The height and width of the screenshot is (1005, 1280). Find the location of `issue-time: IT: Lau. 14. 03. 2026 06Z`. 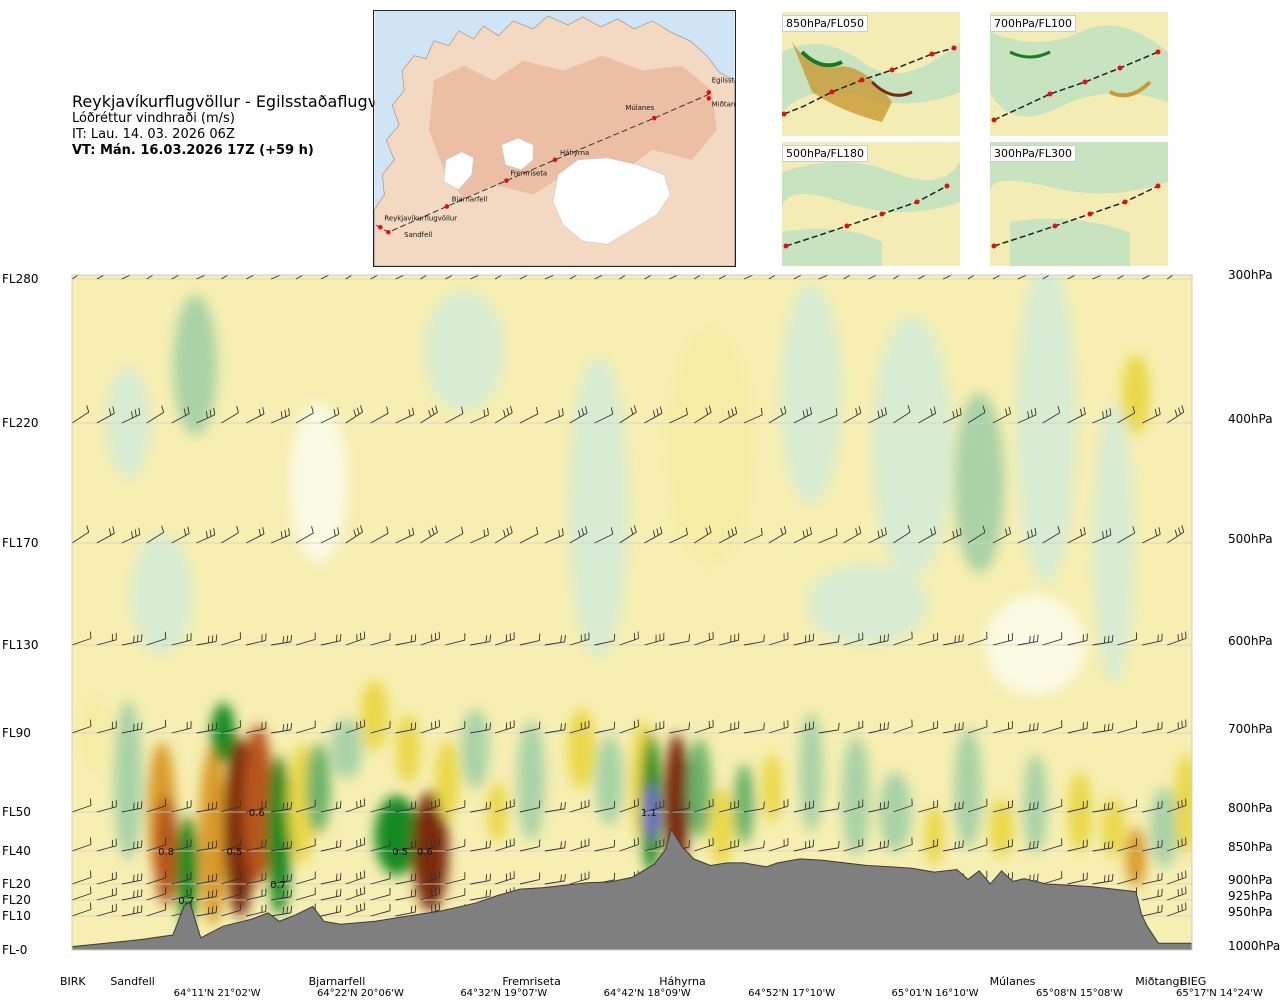

issue-time: IT: Lau. 14. 03. 2026 06Z is located at coordinates (153, 134).